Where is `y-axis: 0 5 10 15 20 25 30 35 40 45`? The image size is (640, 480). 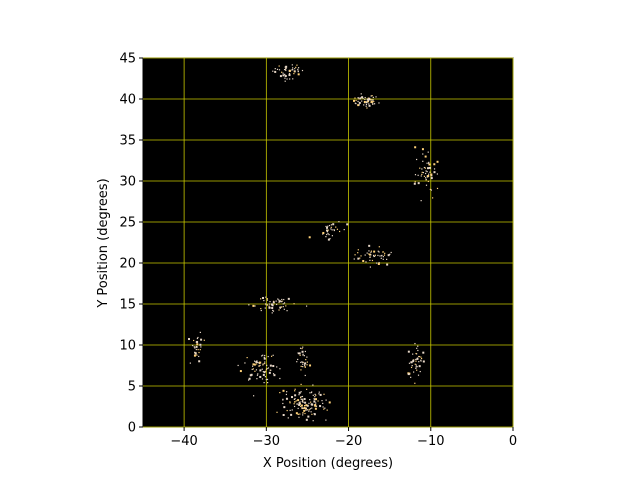 y-axis: 0 5 10 15 20 25 30 35 40 45 is located at coordinates (131, 244).